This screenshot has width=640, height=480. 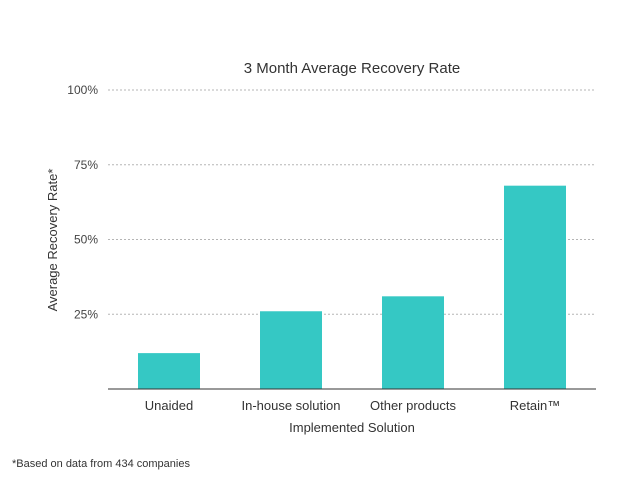 I want to click on y-tick-label: 100%, so click(x=82, y=90).